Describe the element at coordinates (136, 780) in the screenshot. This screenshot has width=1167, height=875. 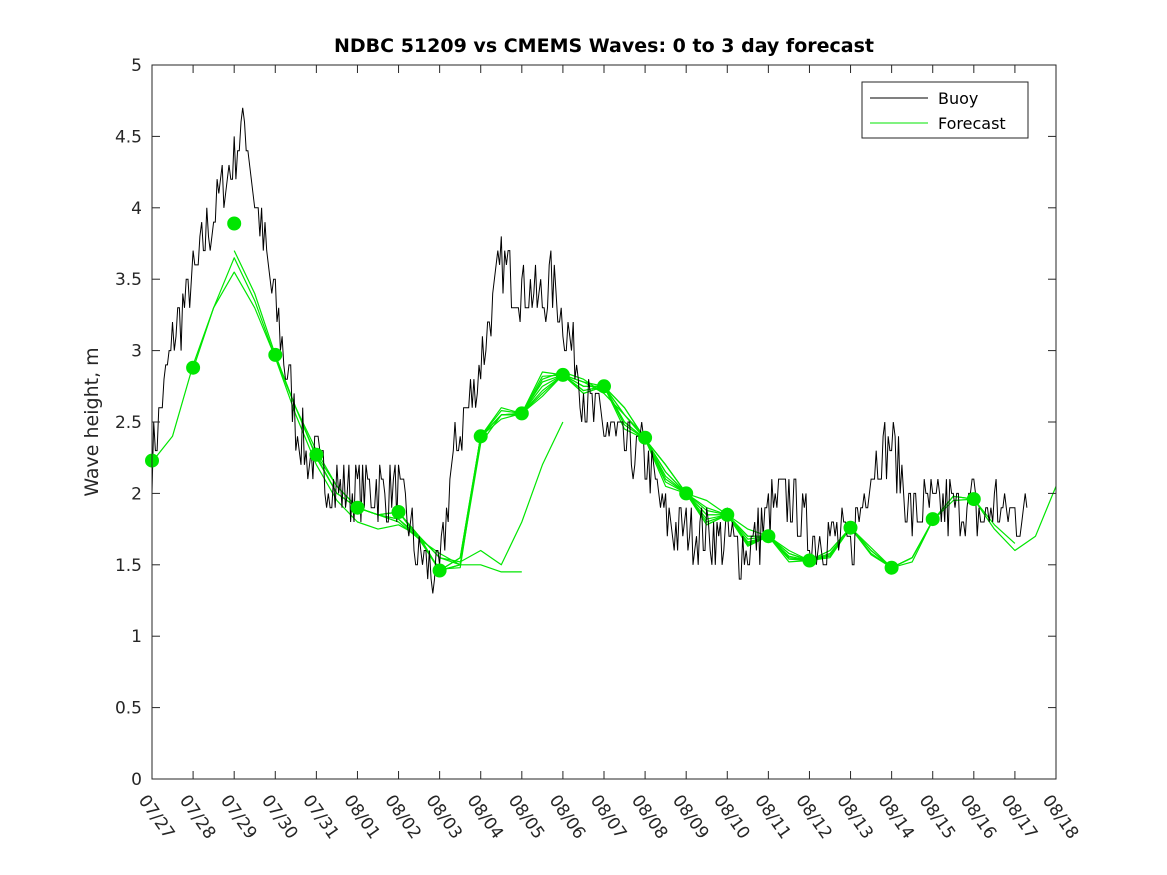
I see `y-tick-label: 0` at that location.